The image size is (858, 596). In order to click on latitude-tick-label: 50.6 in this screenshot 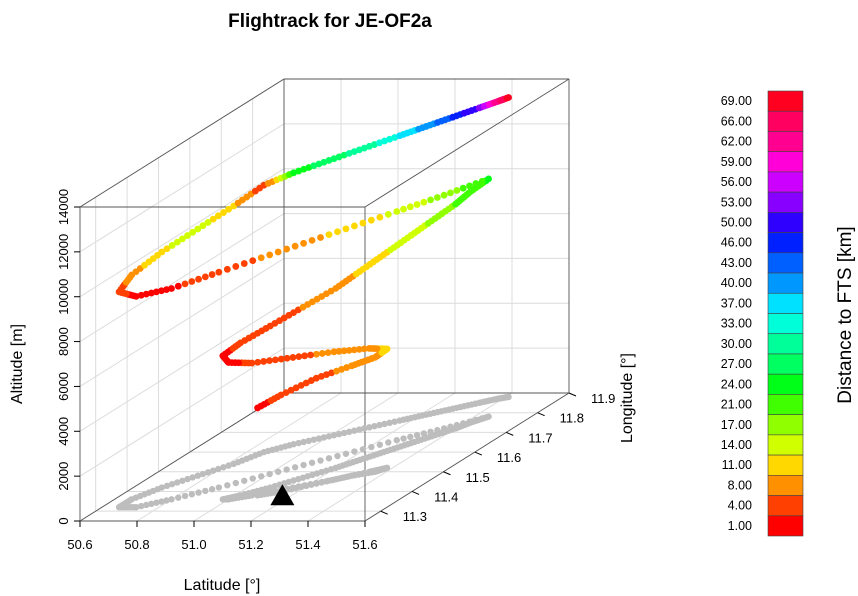, I will do `click(79, 544)`.